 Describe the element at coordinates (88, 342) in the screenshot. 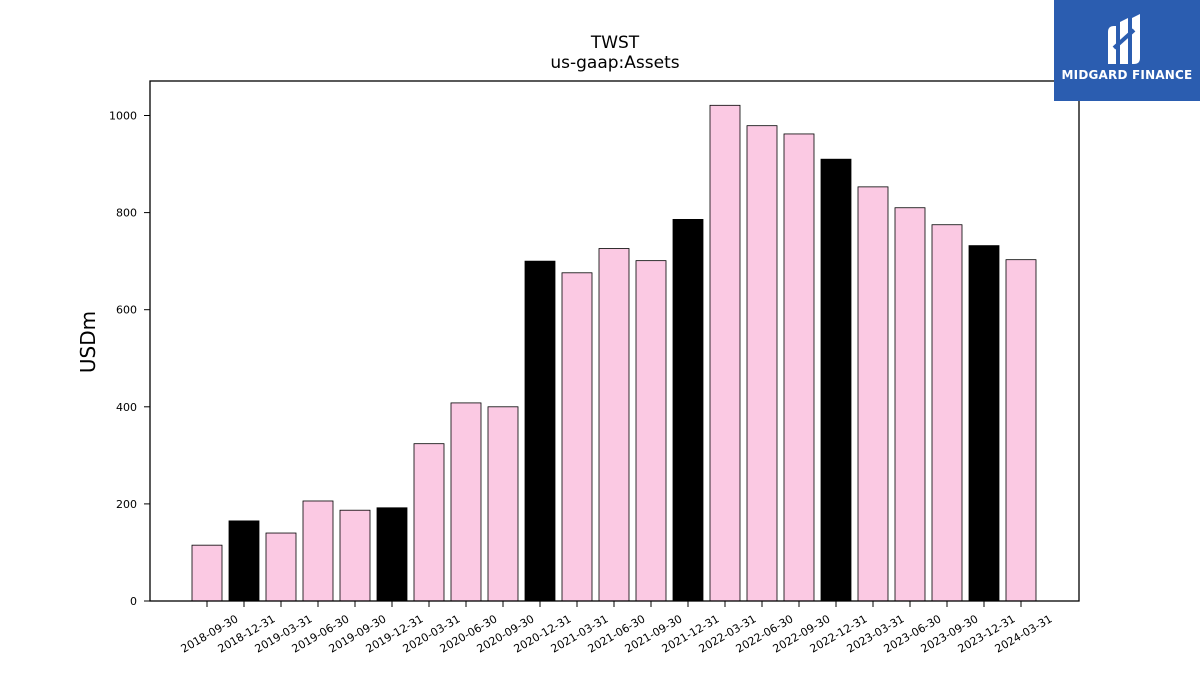

I see `y-axis-label: USDm` at that location.